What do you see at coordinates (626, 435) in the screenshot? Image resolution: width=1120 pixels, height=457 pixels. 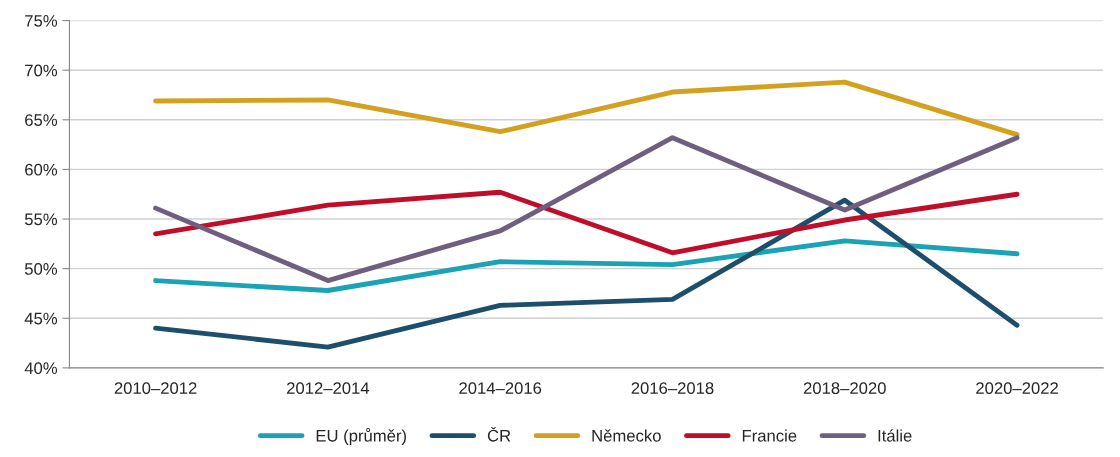 I see `legend-label: Německo` at bounding box center [626, 435].